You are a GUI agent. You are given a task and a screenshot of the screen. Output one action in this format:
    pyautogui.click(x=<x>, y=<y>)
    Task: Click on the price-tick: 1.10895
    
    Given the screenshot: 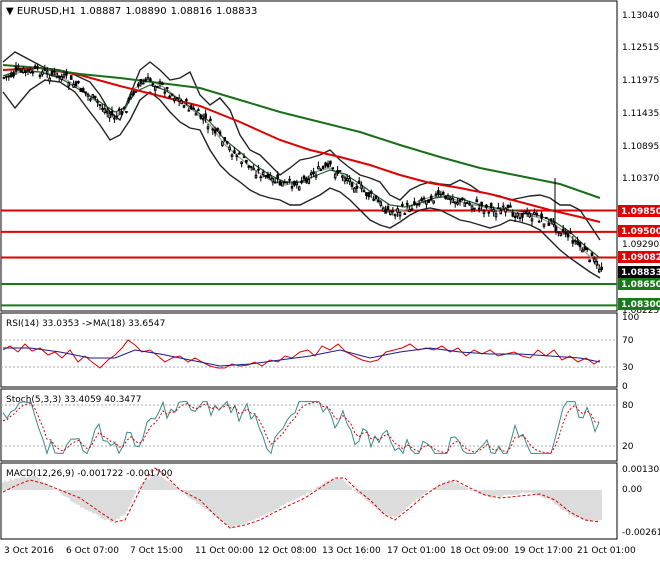 What is the action you would take?
    pyautogui.click(x=640, y=147)
    